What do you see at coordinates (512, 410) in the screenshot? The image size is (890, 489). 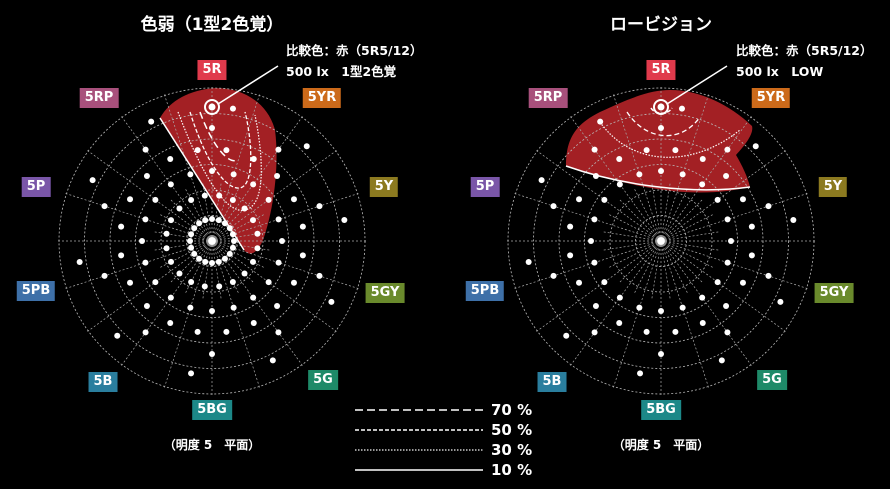 I see `legend-label: 70 %` at bounding box center [512, 410].